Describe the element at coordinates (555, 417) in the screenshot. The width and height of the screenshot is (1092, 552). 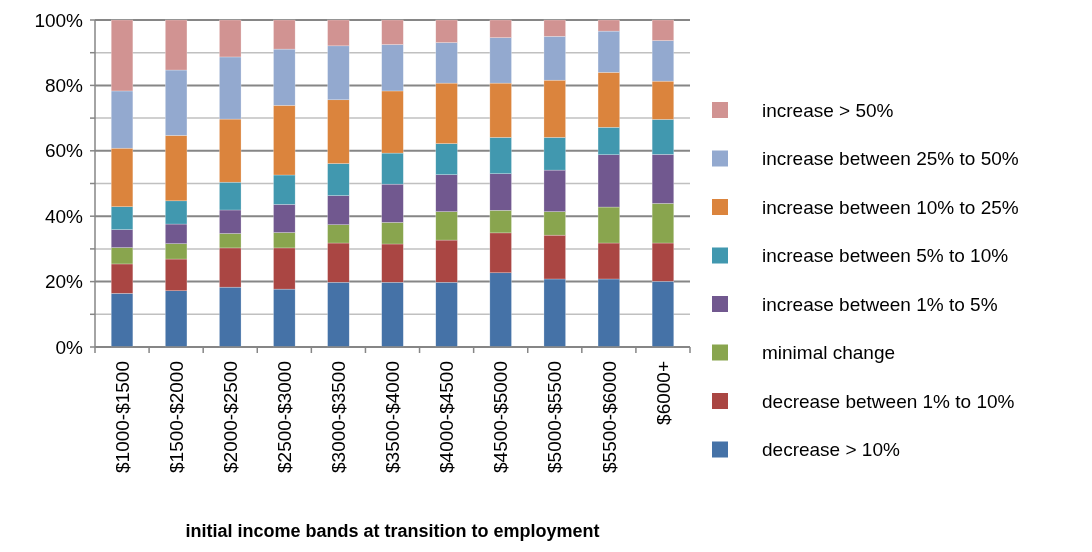
I see `x-tick-label: $5000-$5500` at that location.